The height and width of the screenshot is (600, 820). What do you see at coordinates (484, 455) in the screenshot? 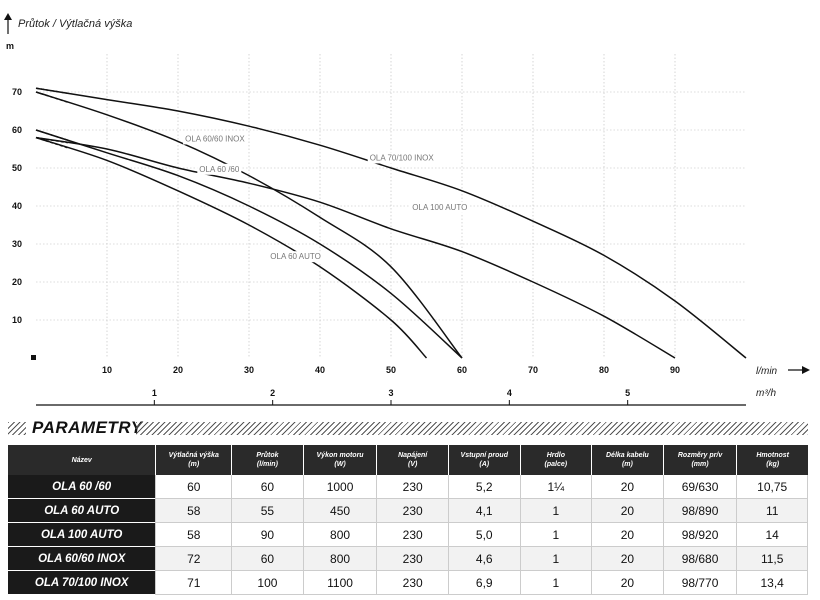
I see `header-label: Vstupní proud` at bounding box center [484, 455].